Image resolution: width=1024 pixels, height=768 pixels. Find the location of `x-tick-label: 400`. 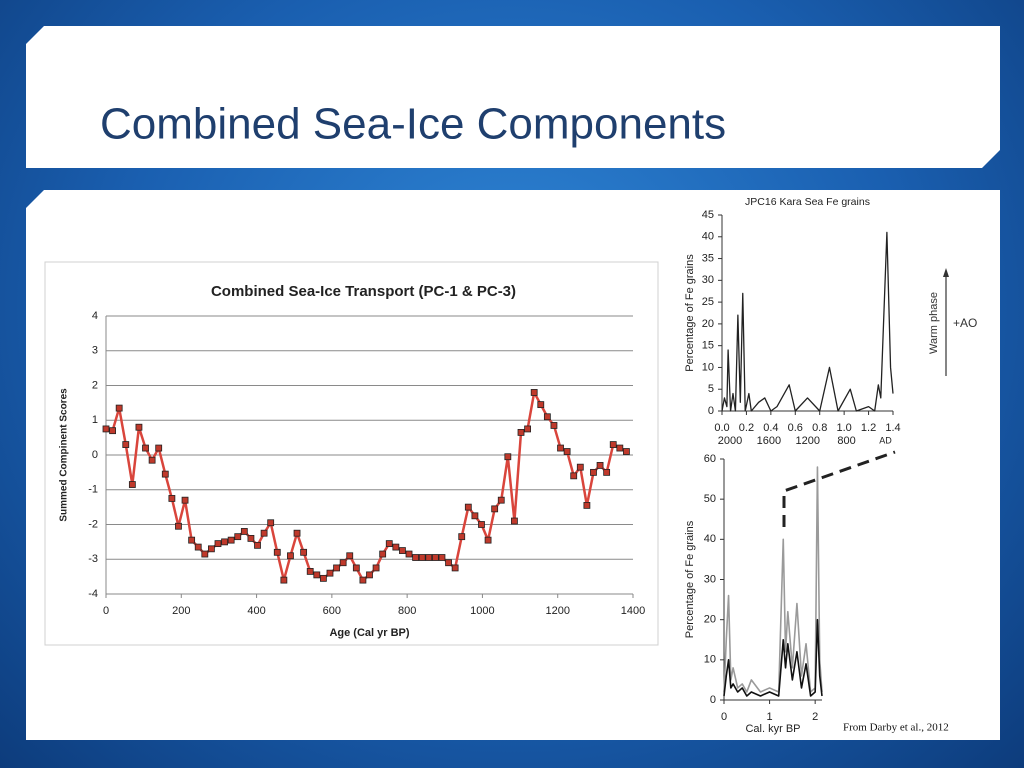

x-tick-label: 400 is located at coordinates (256, 611).